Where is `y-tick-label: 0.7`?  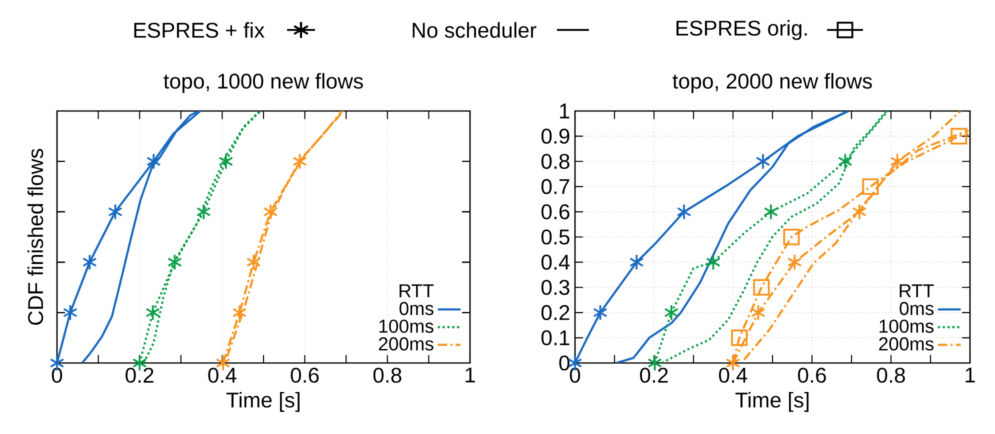 y-tick-label: 0.7 is located at coordinates (555, 186).